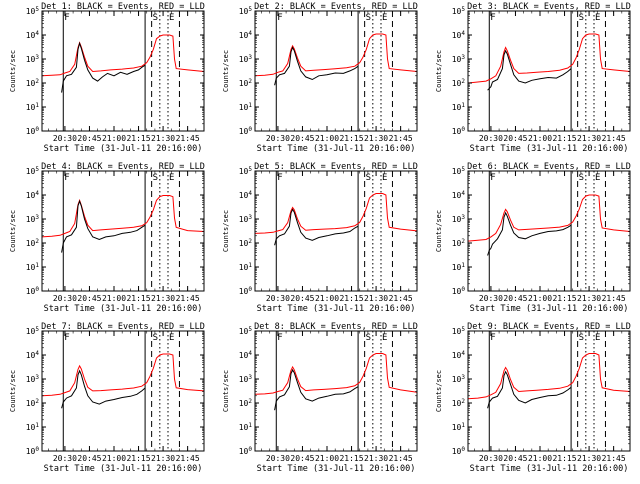 This screenshot has height=484, width=640. Describe the element at coordinates (336, 167) in the screenshot. I see `panel-title: Det 5: BLACK = Events, RED = LLD` at that location.